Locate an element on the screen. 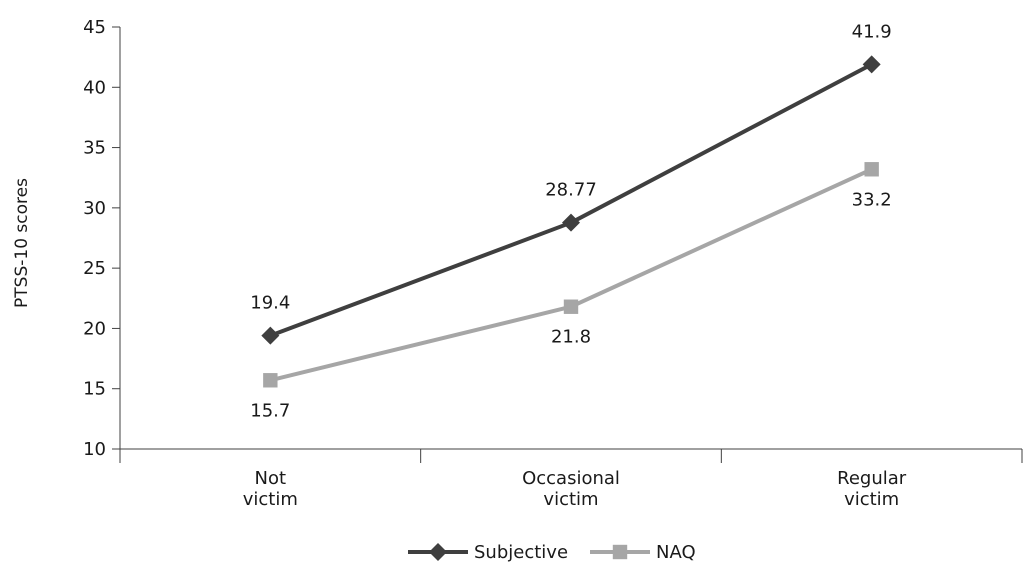 This screenshot has width=1024, height=568. y-tick-label: 45 is located at coordinates (94, 27).